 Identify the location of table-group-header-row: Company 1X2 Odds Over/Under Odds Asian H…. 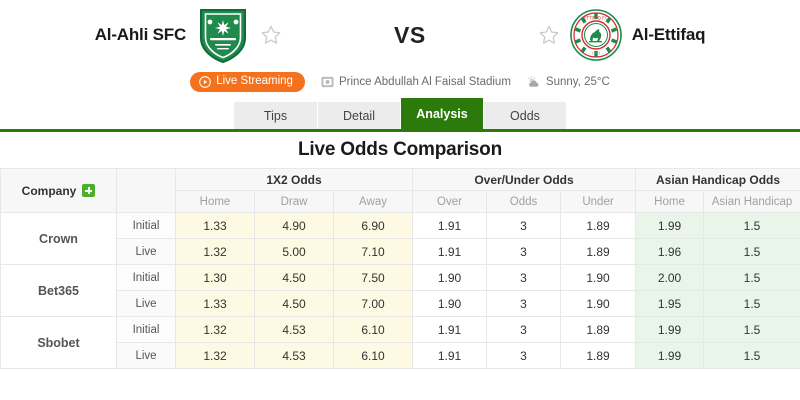
(400, 190).